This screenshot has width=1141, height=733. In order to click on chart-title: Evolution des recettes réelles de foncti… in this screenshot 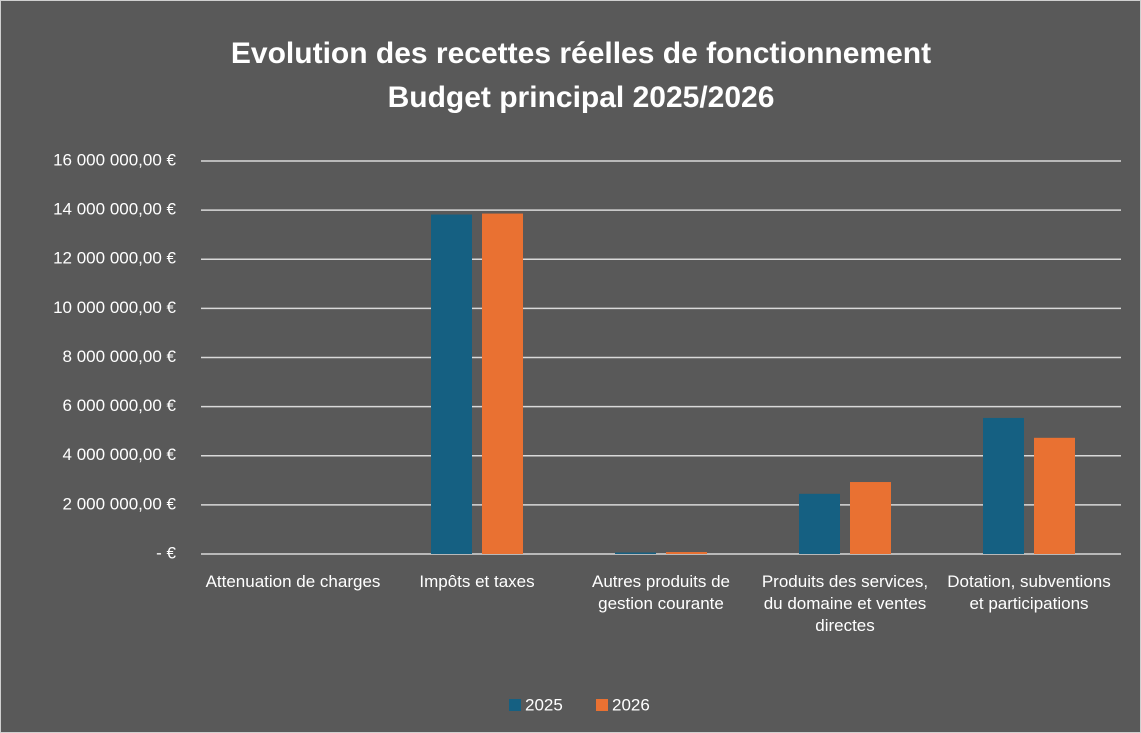, I will do `click(581, 53)`.